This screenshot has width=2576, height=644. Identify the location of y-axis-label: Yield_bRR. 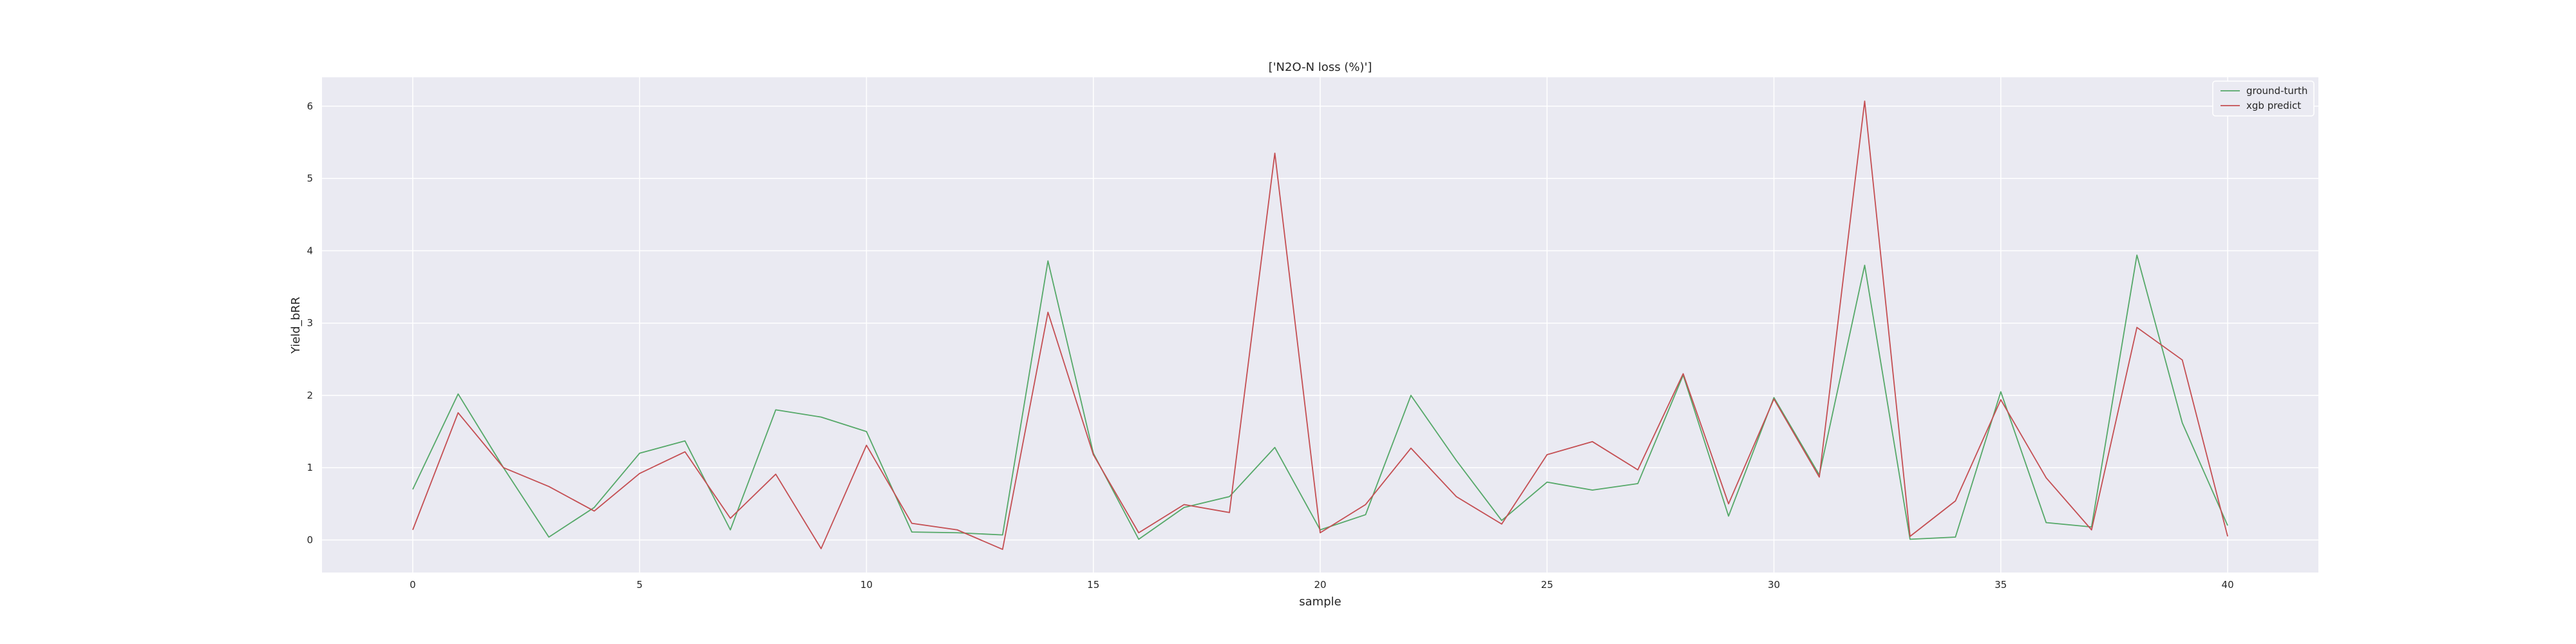
(296, 326).